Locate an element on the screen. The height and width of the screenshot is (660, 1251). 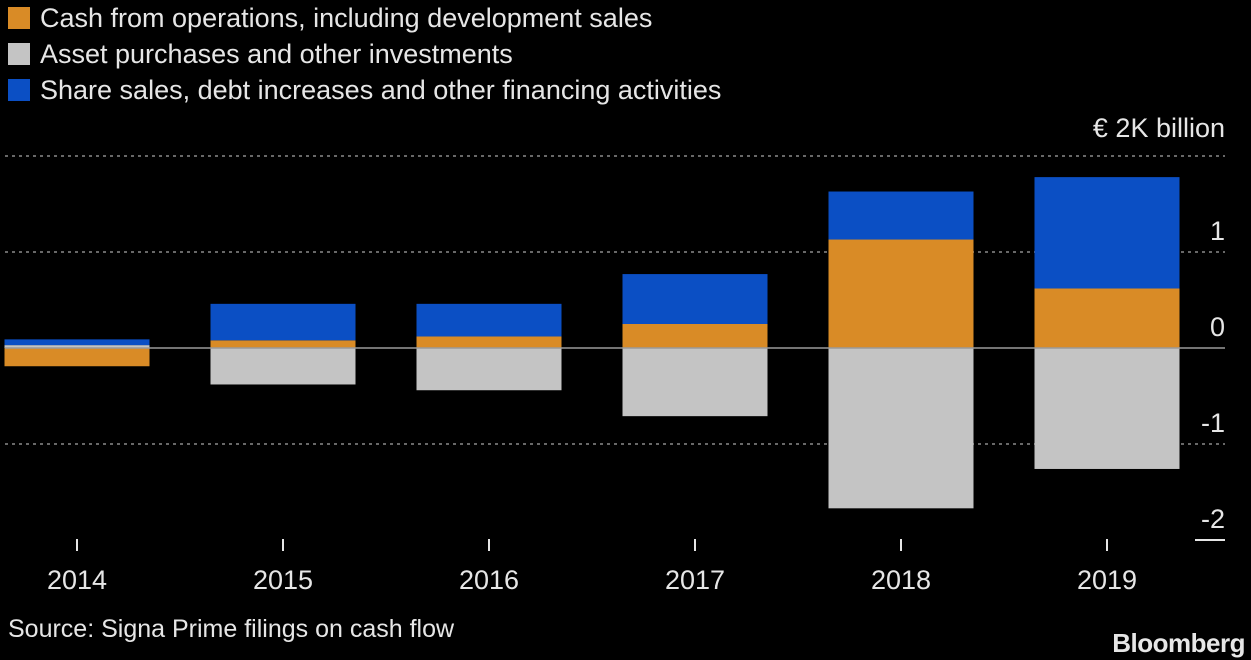
x-tick-label: 2016 is located at coordinates (489, 580).